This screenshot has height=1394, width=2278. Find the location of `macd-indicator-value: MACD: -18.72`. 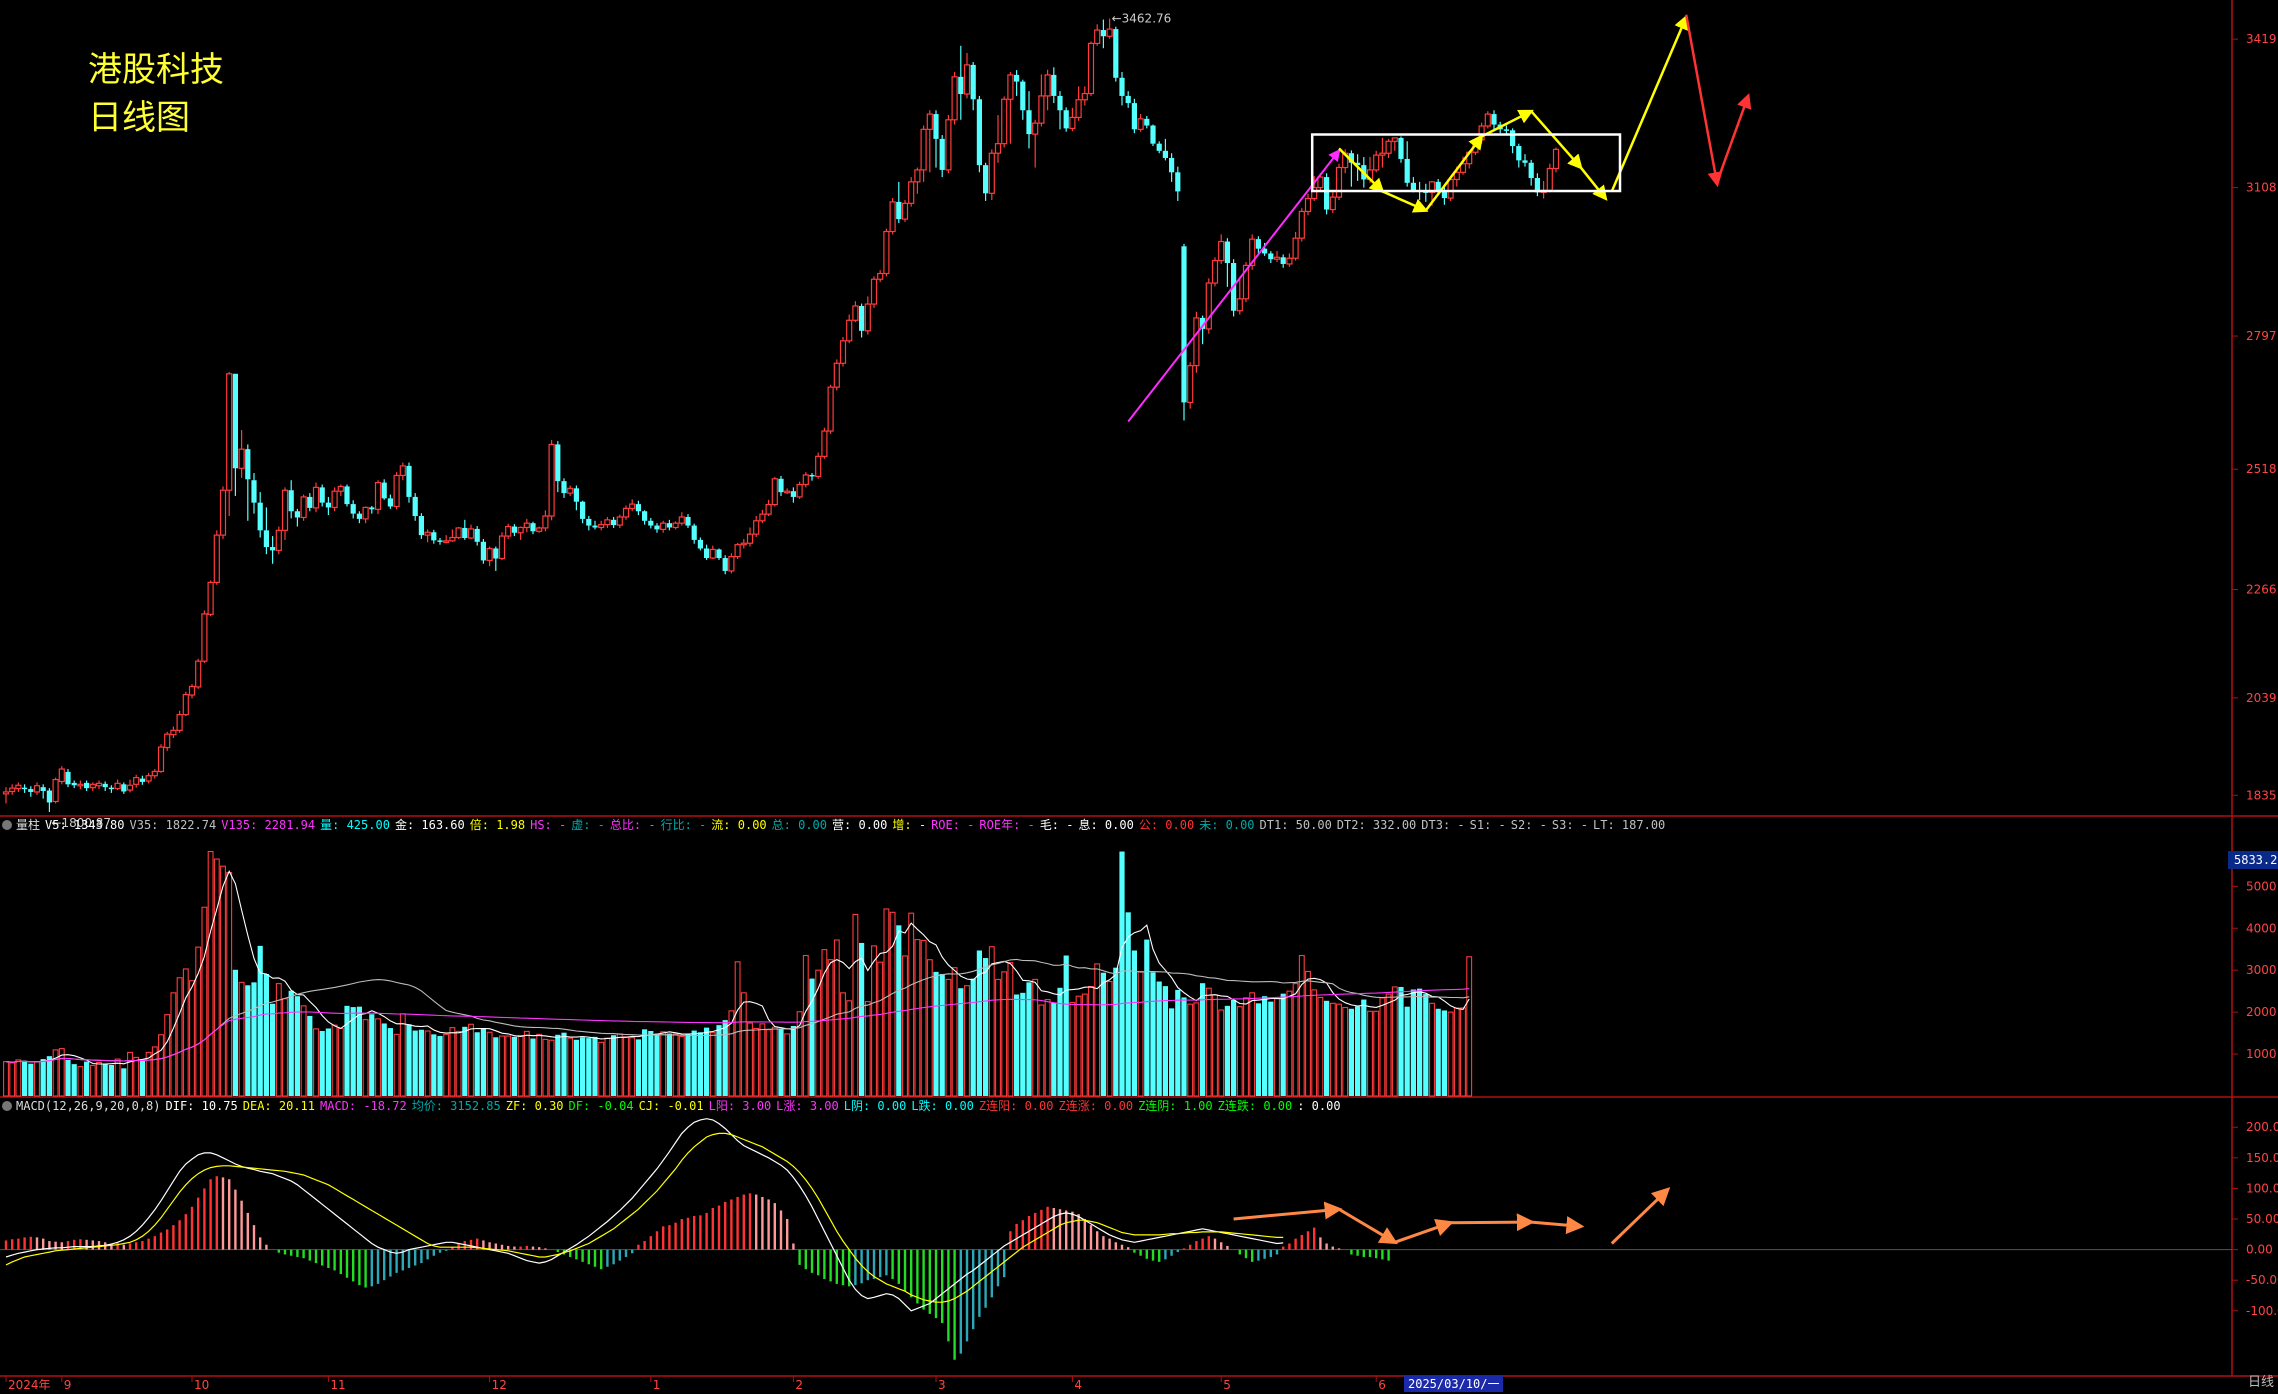

macd-indicator-value: MACD: -18.72 is located at coordinates (363, 1106).